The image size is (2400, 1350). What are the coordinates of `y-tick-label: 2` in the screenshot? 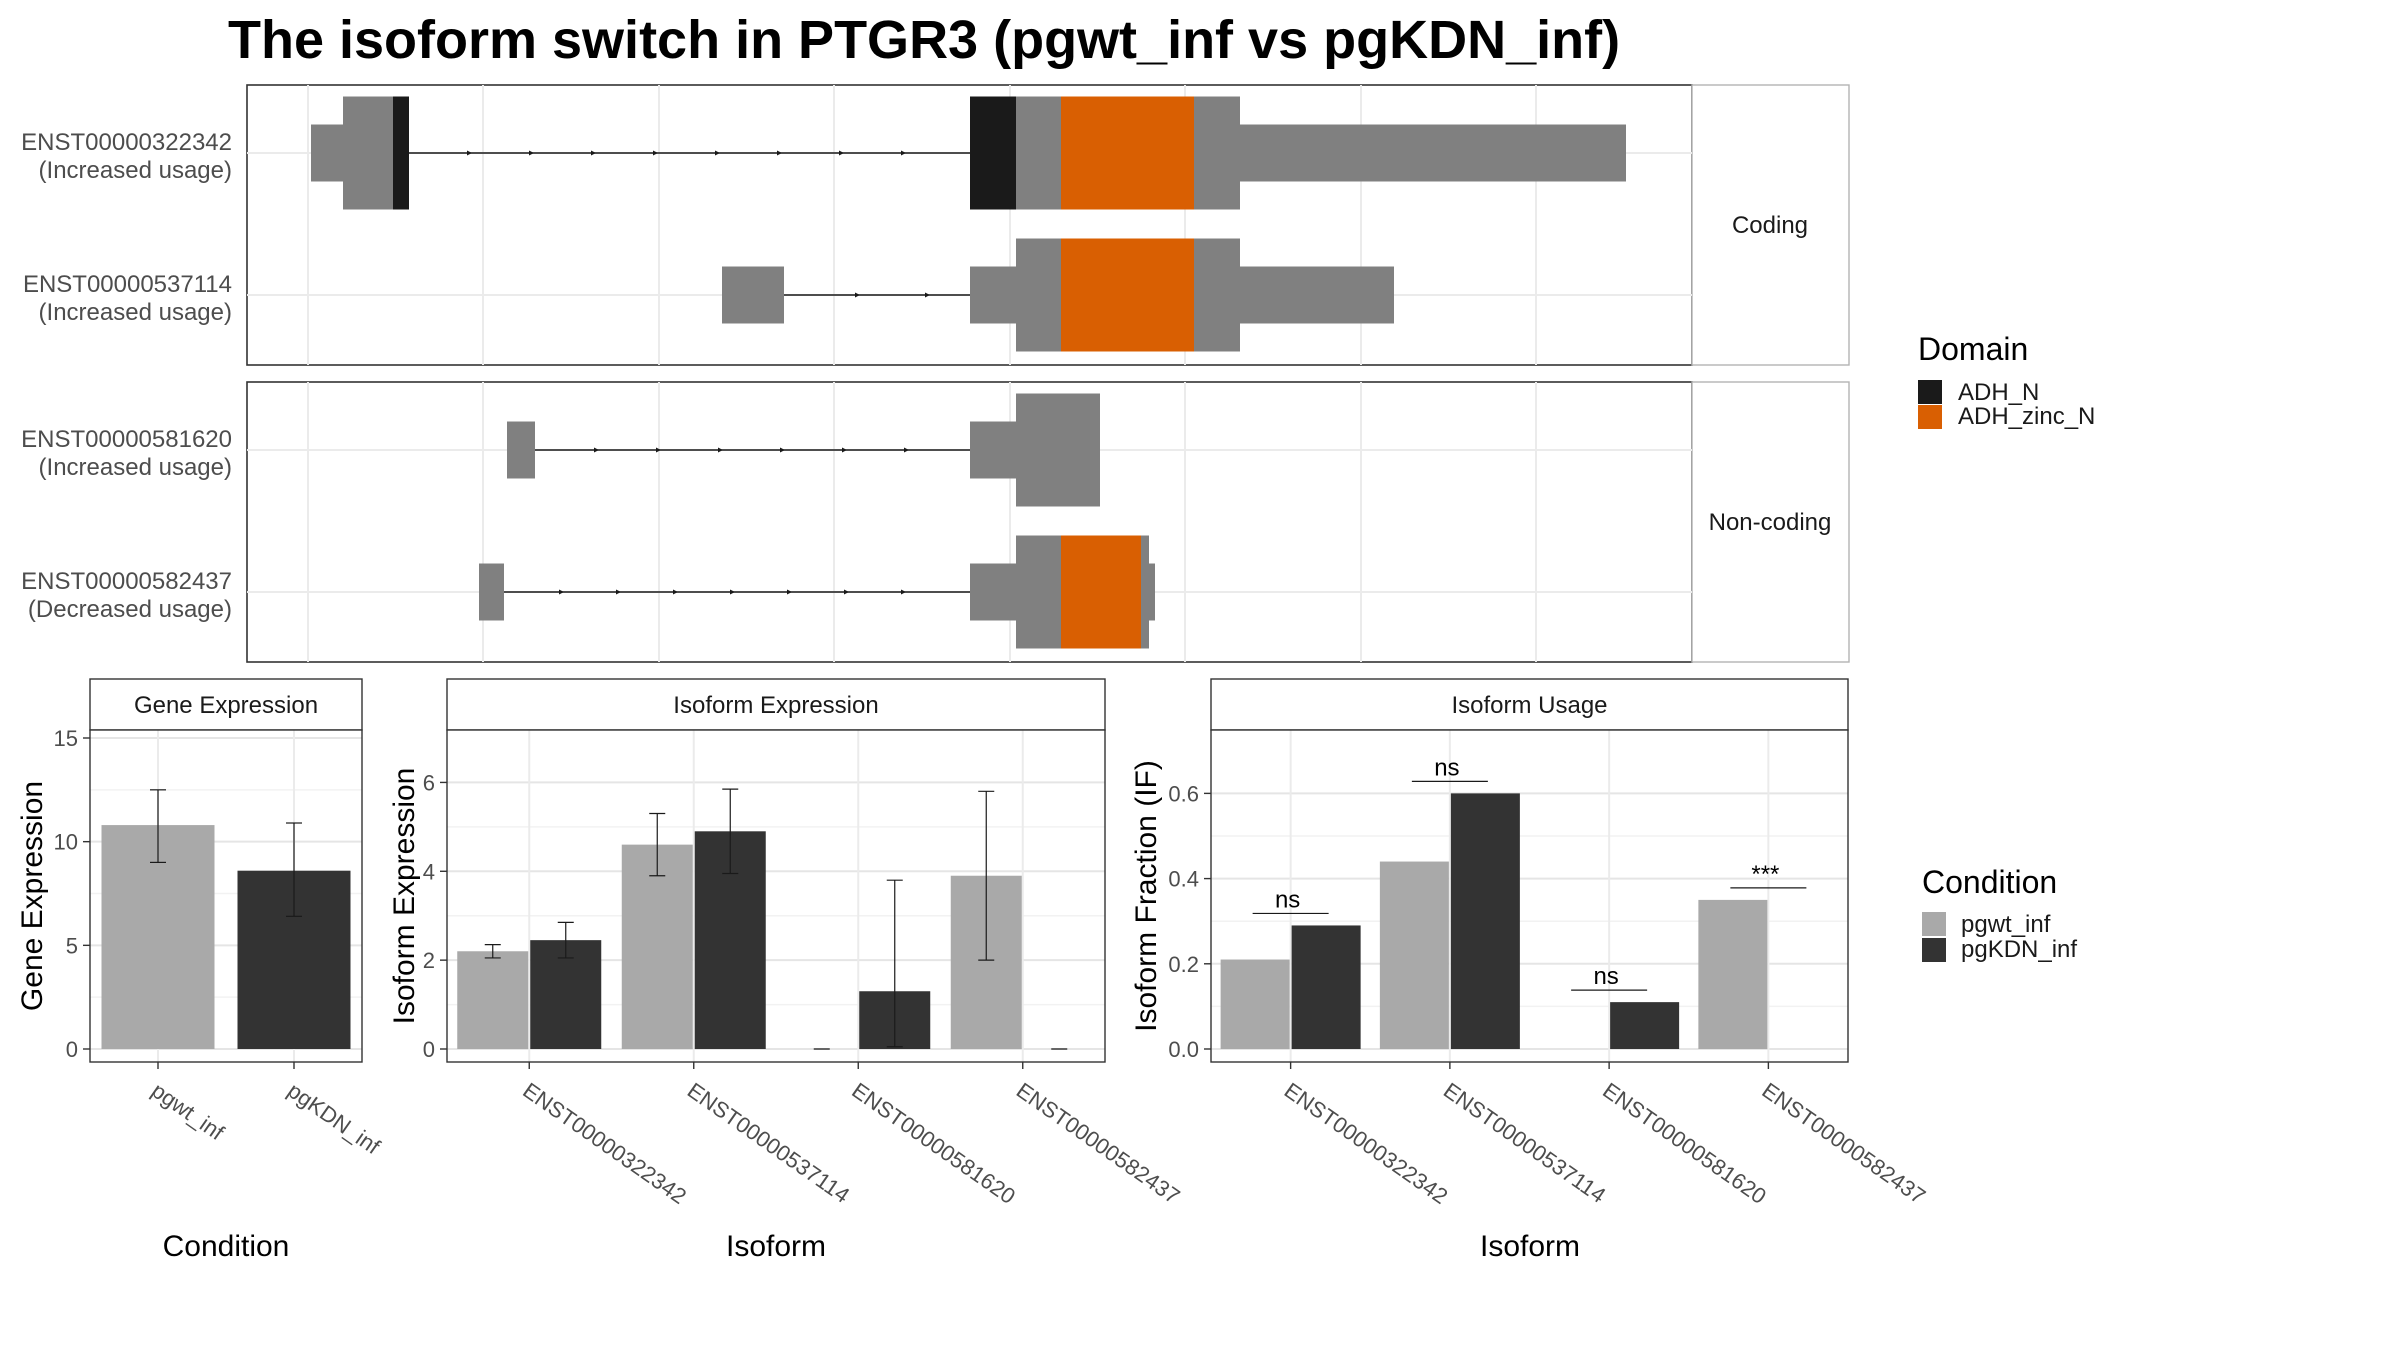 It's located at (429, 960).